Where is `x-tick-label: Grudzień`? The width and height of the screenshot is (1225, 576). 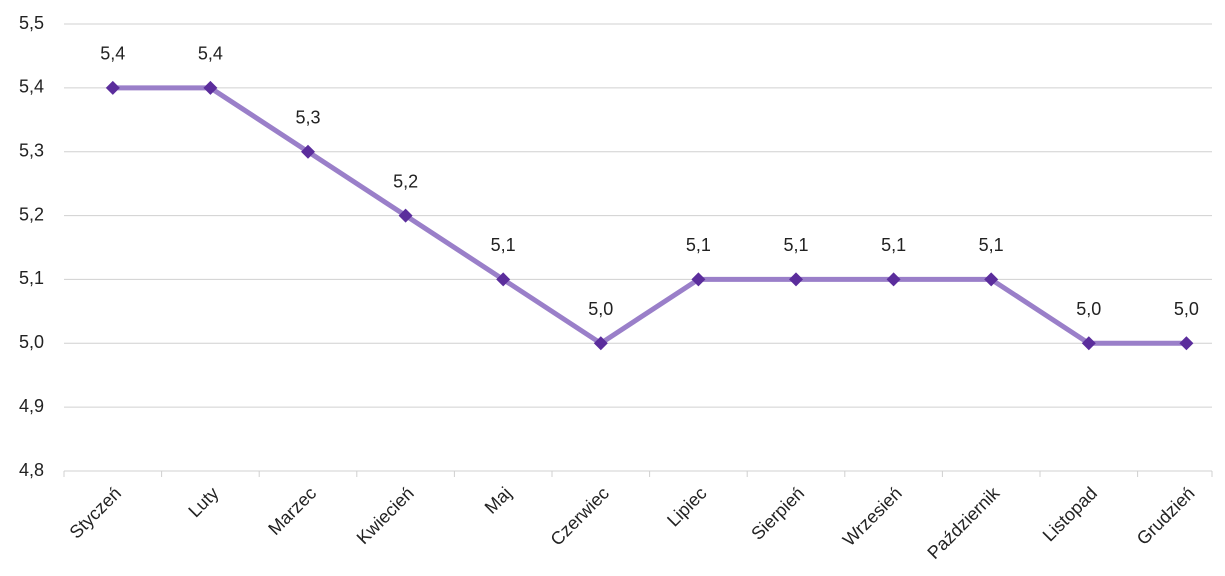 x-tick-label: Grudzień is located at coordinates (1166, 516).